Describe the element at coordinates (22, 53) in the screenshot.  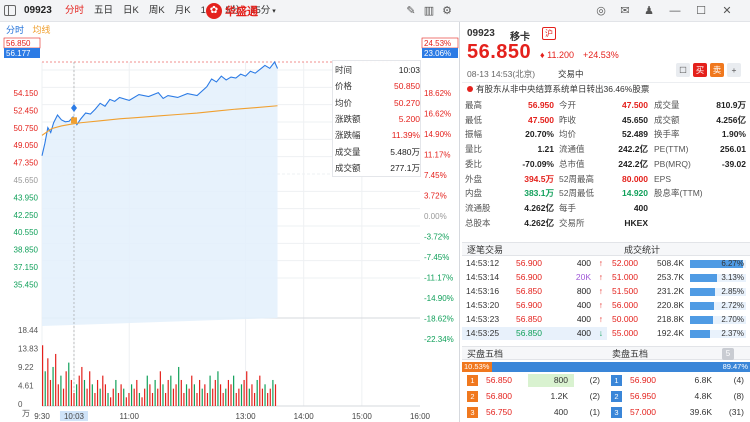
I see `cursor-price-tag` at that location.